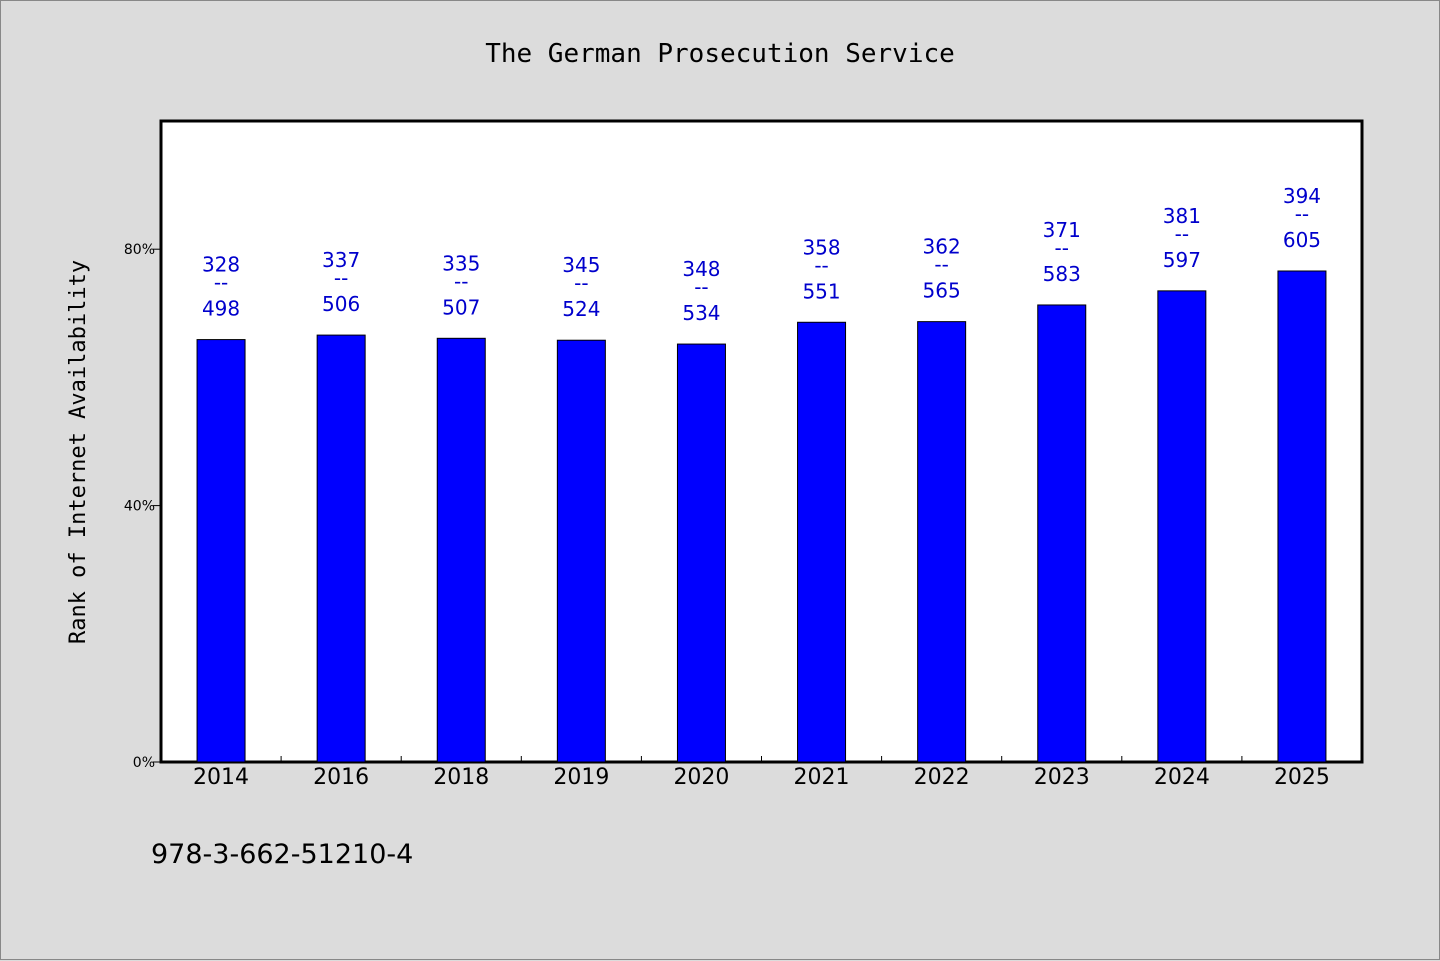 This screenshot has height=961, width=1440. Describe the element at coordinates (581, 777) in the screenshot. I see `x-tick-label: 2019` at that location.